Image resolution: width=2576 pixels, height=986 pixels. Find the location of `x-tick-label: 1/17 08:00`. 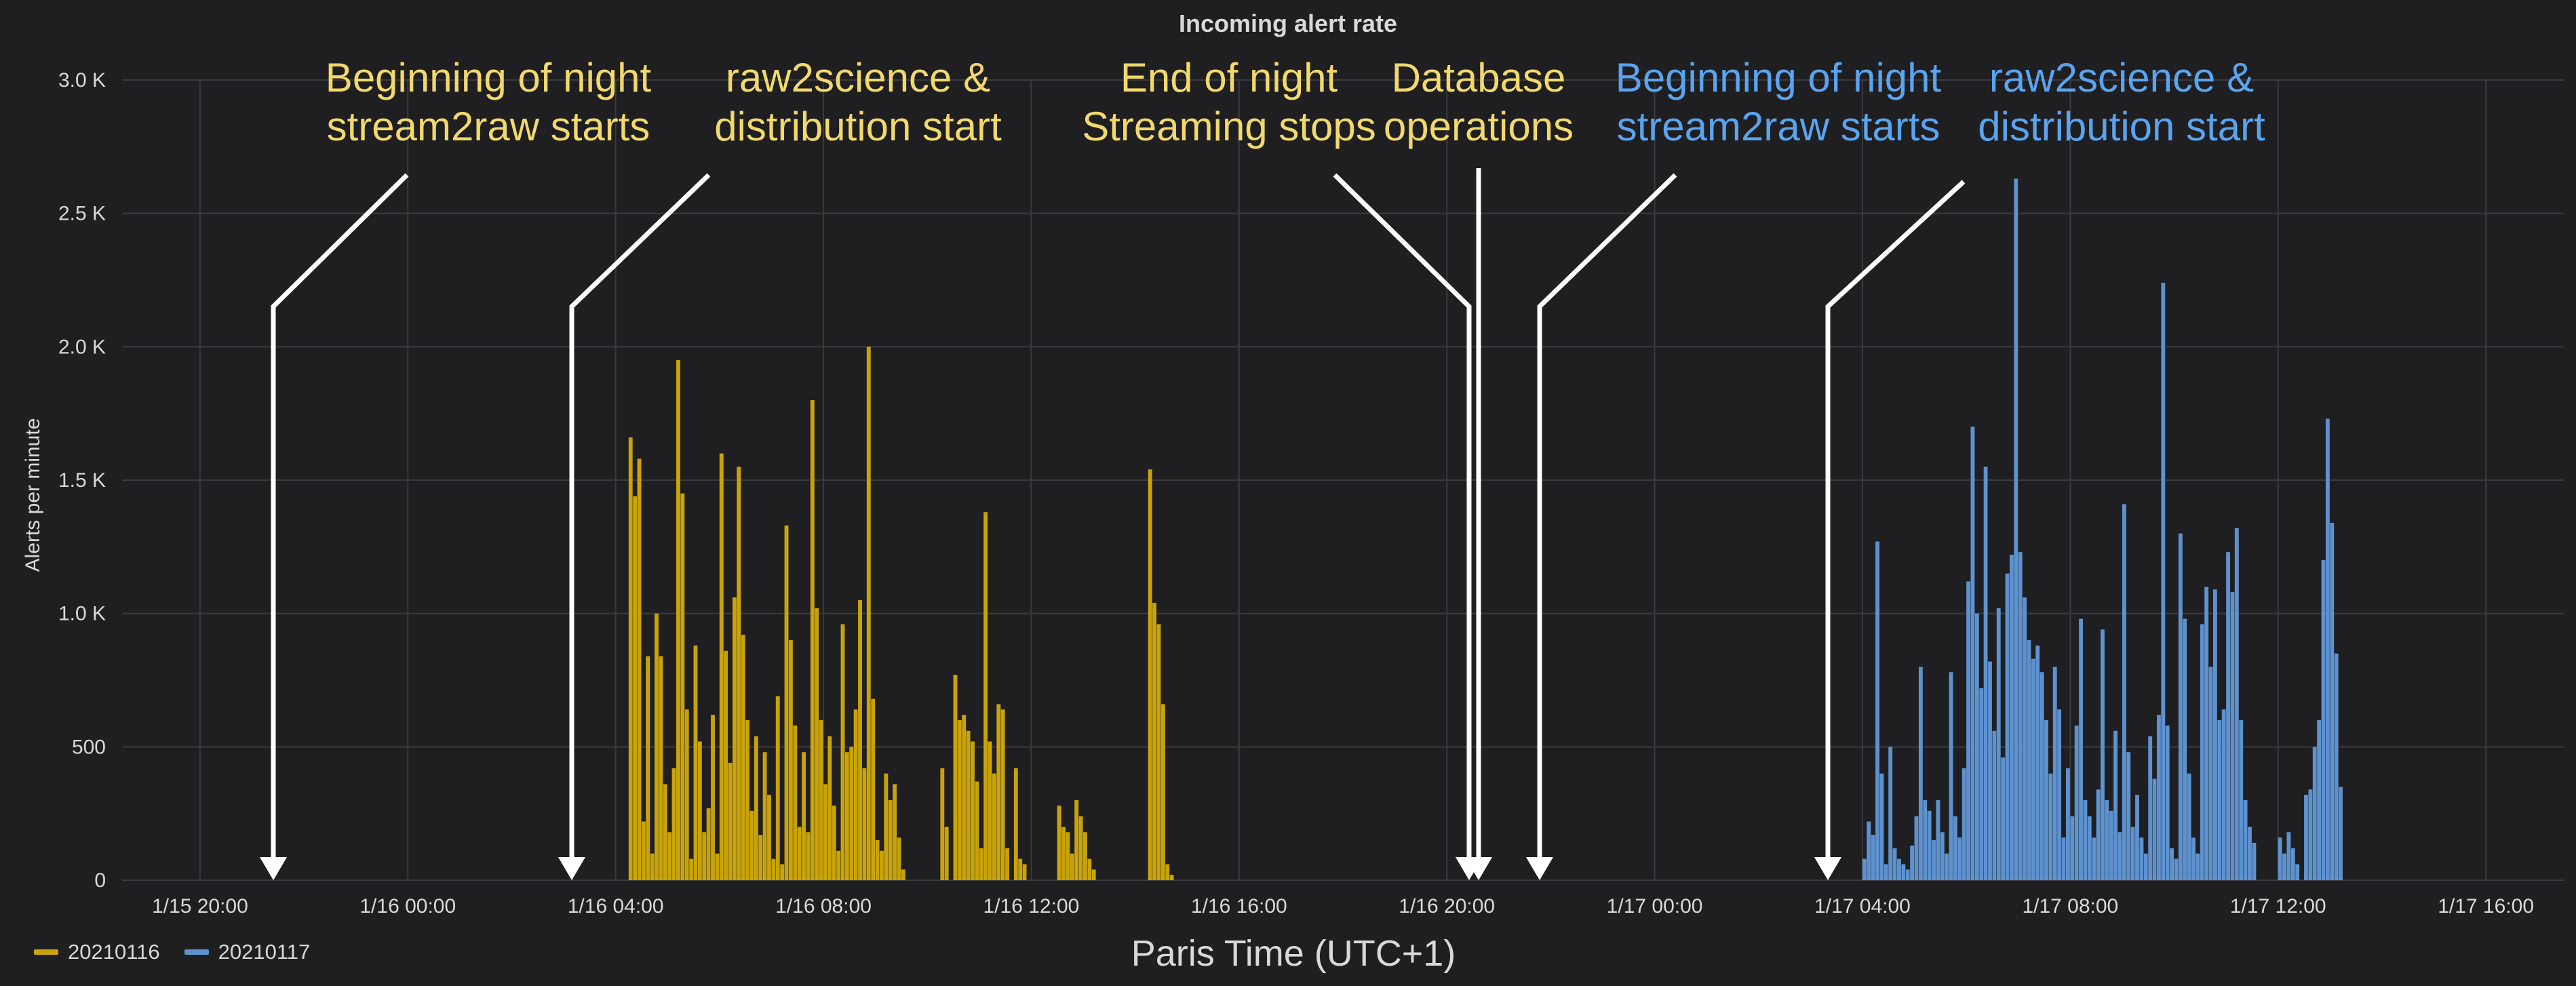

x-tick-label: 1/17 08:00 is located at coordinates (2070, 906).